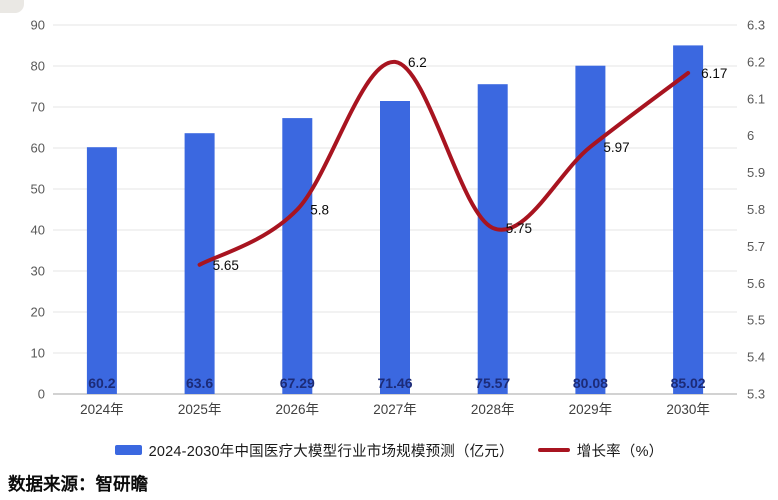 This screenshot has height=500, width=778. I want to click on bar-value-label: 63.6, so click(199, 383).